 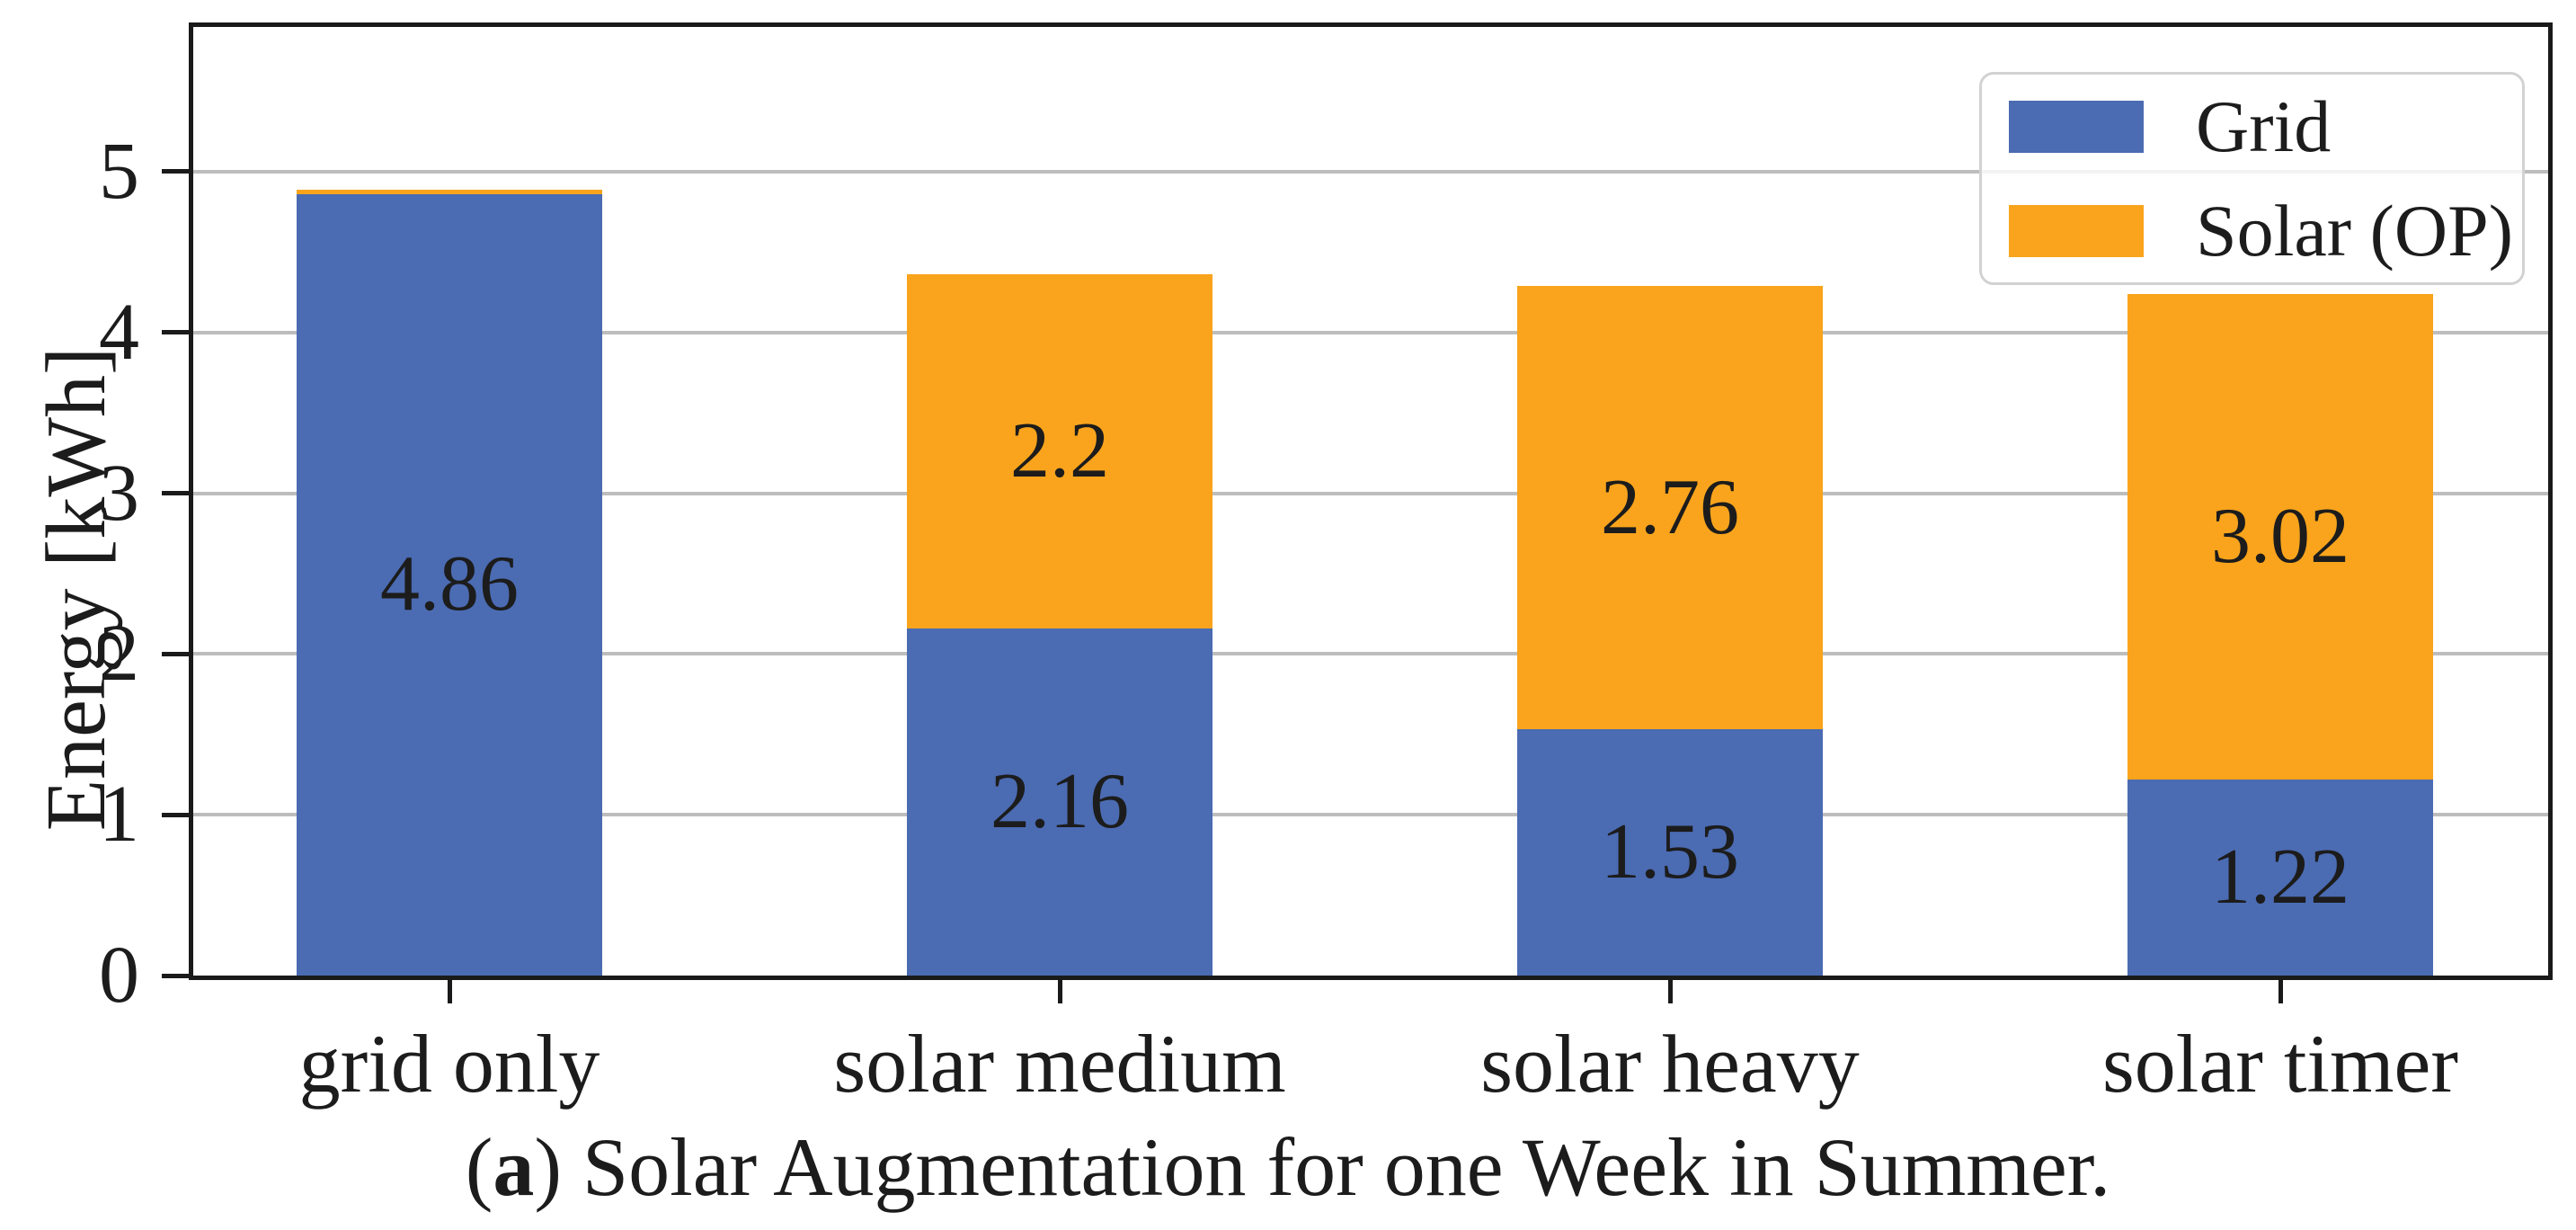 What do you see at coordinates (479, 1167) in the screenshot?
I see `caption-paren-open: (` at bounding box center [479, 1167].